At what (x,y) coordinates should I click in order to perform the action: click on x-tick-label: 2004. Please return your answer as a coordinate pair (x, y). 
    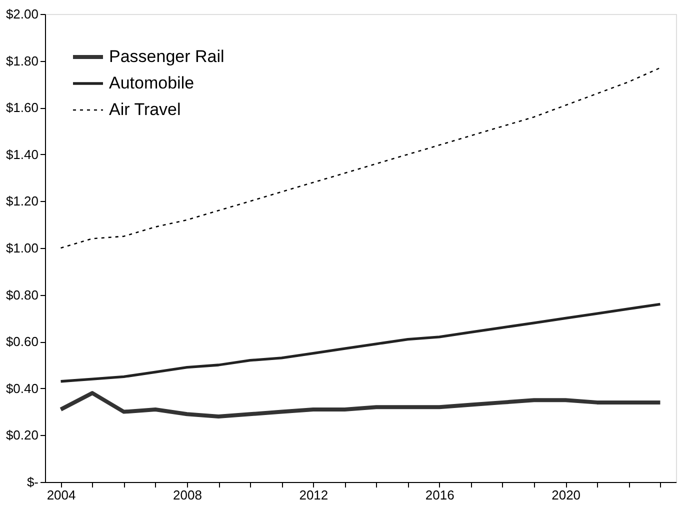
    Looking at the image, I should click on (61, 495).